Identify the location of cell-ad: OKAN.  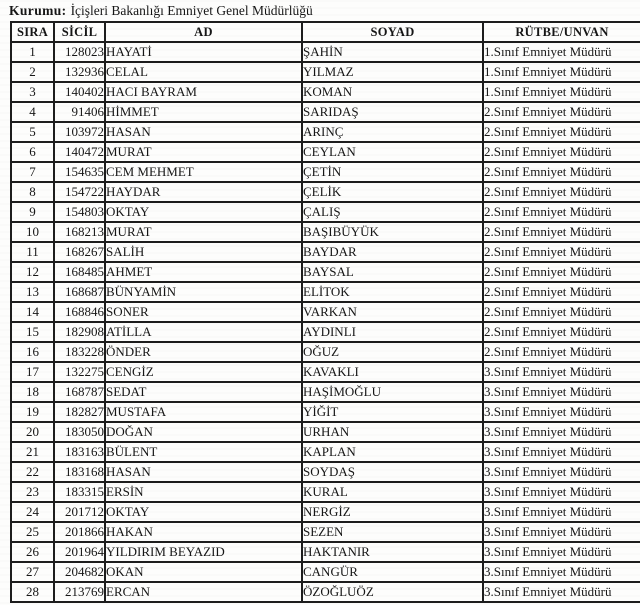
(203, 572).